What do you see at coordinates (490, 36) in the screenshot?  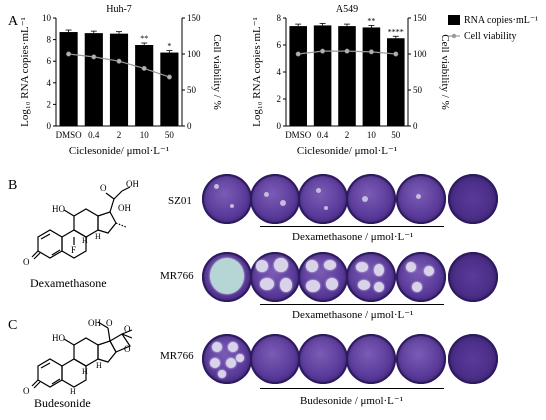 I see `legend-line-label: Cell viability` at bounding box center [490, 36].